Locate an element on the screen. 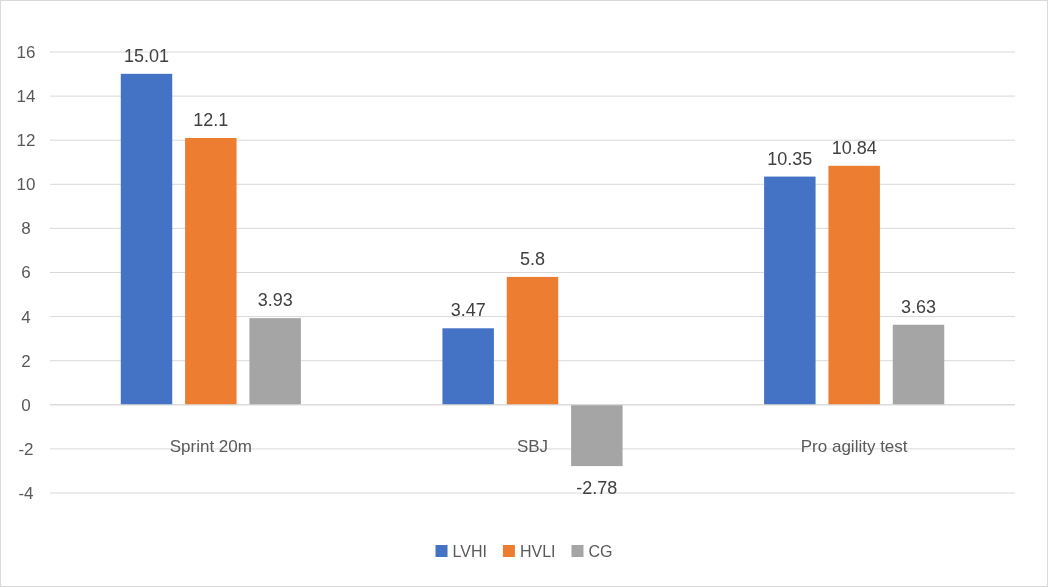 This screenshot has height=587, width=1048. legend-label: LVHI is located at coordinates (469, 551).